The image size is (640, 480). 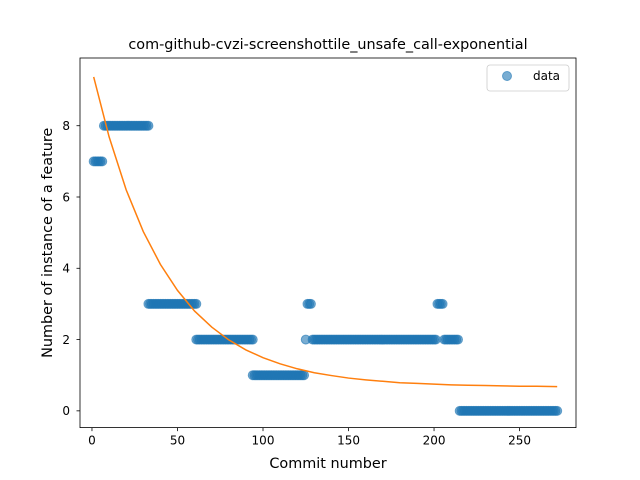 What do you see at coordinates (177, 441) in the screenshot?
I see `x-tick-label: 50` at bounding box center [177, 441].